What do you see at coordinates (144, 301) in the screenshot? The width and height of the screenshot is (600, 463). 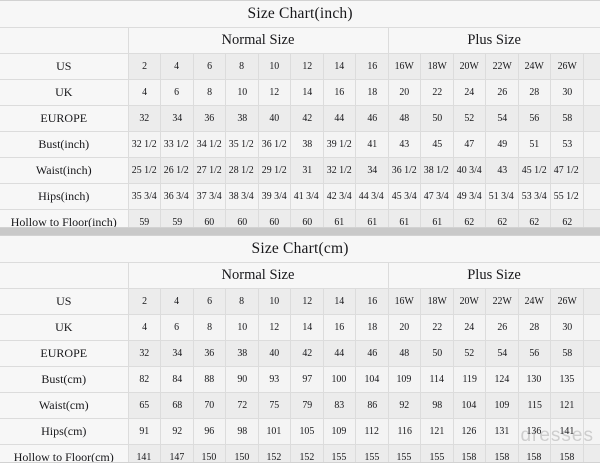 I see `cell: 2` at bounding box center [144, 301].